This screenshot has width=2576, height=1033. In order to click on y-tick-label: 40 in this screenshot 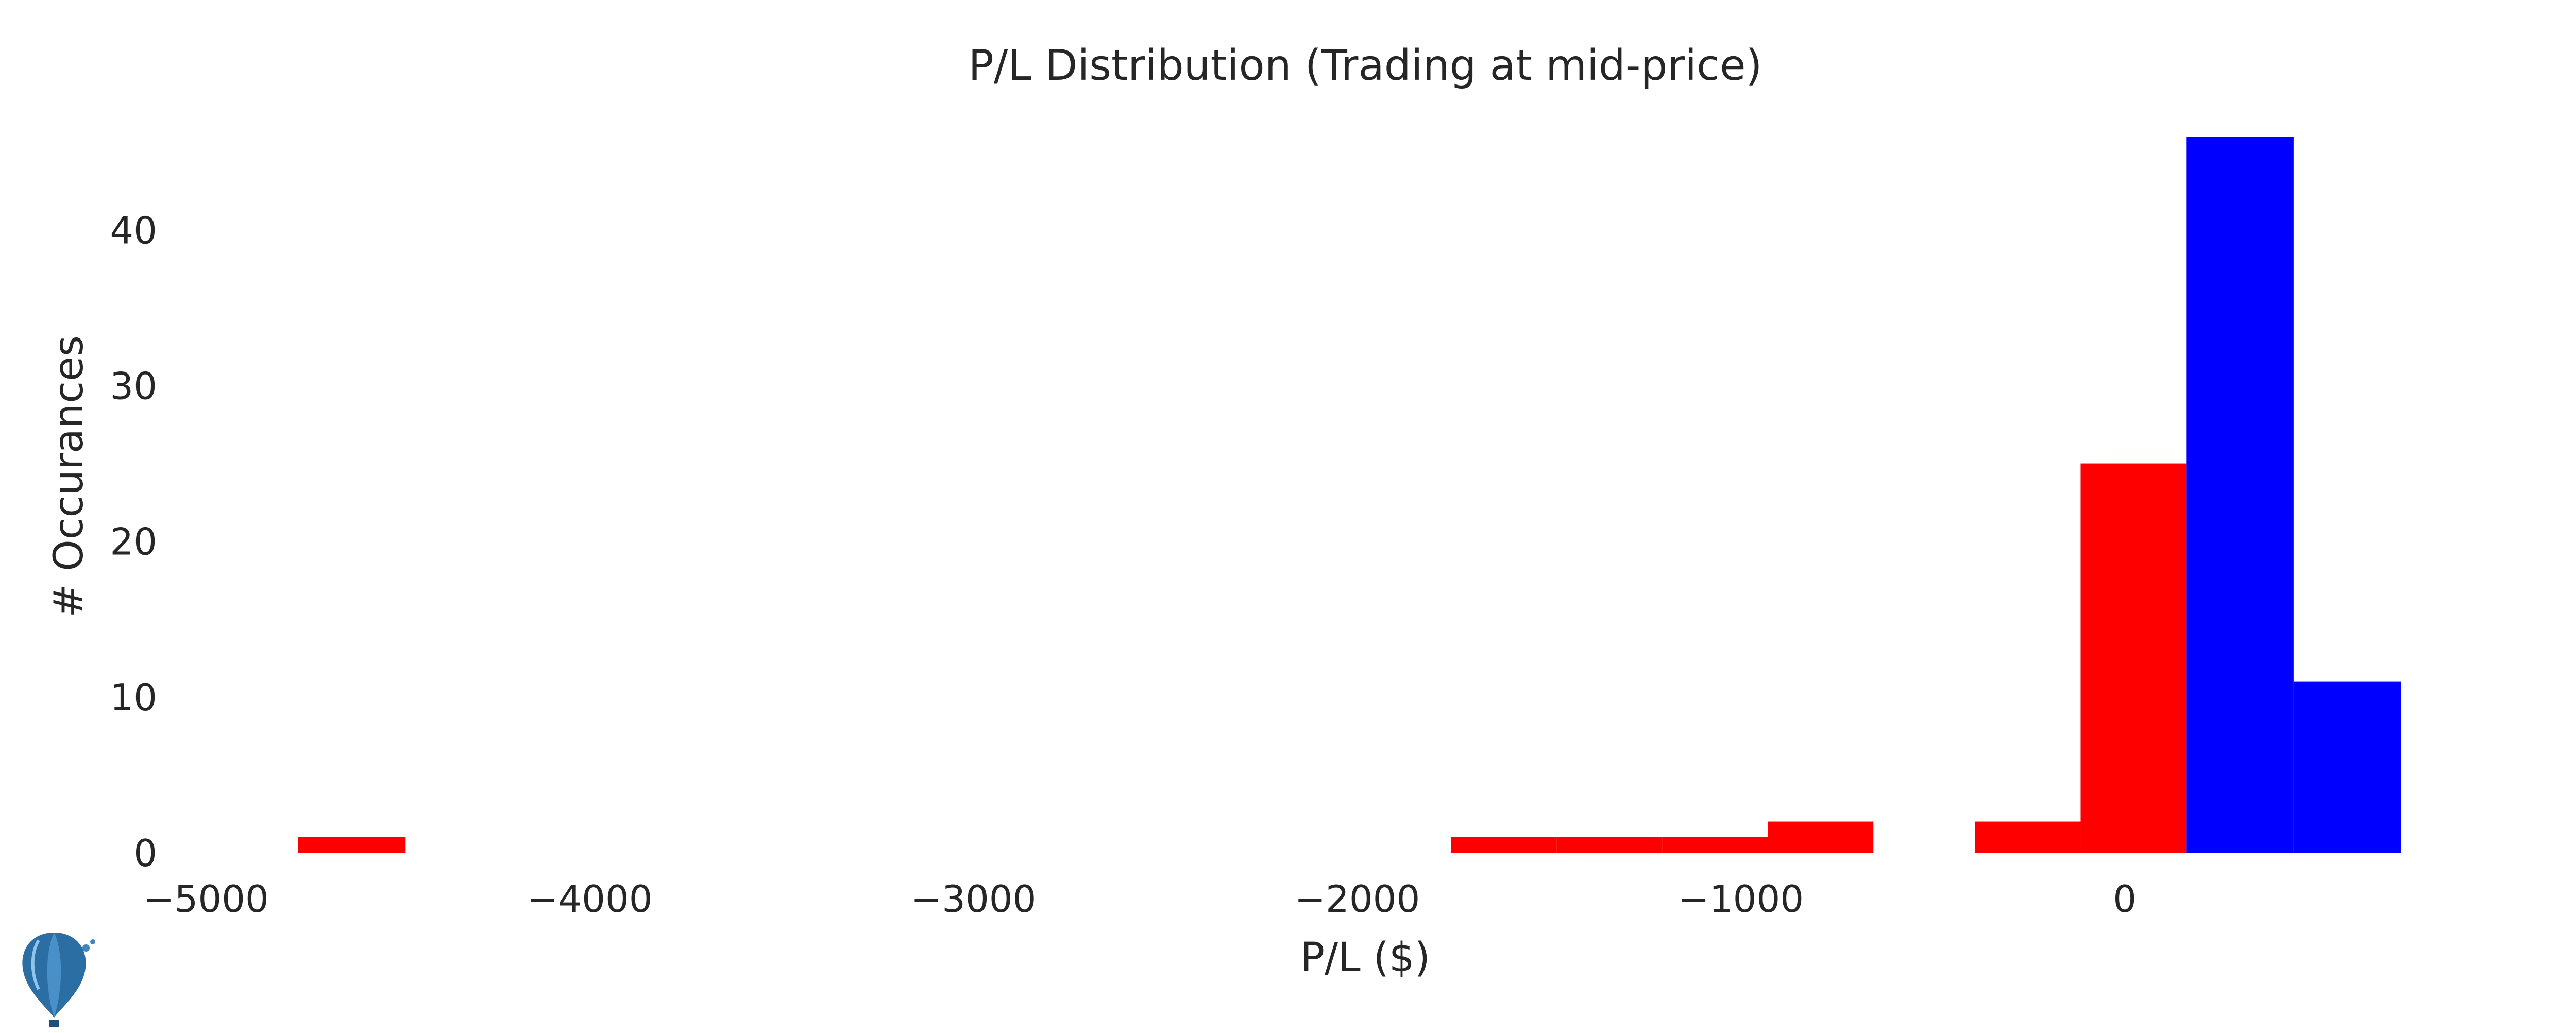, I will do `click(133, 231)`.